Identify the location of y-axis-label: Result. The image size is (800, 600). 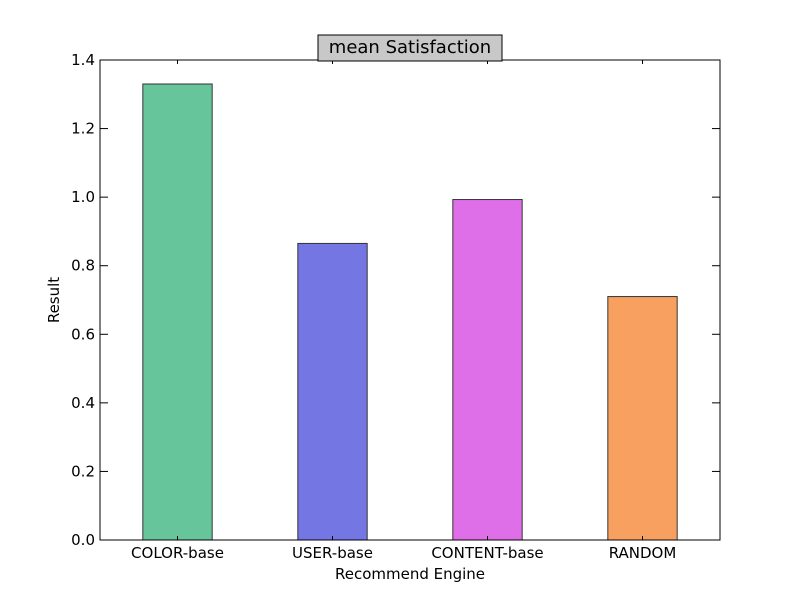
(54, 300).